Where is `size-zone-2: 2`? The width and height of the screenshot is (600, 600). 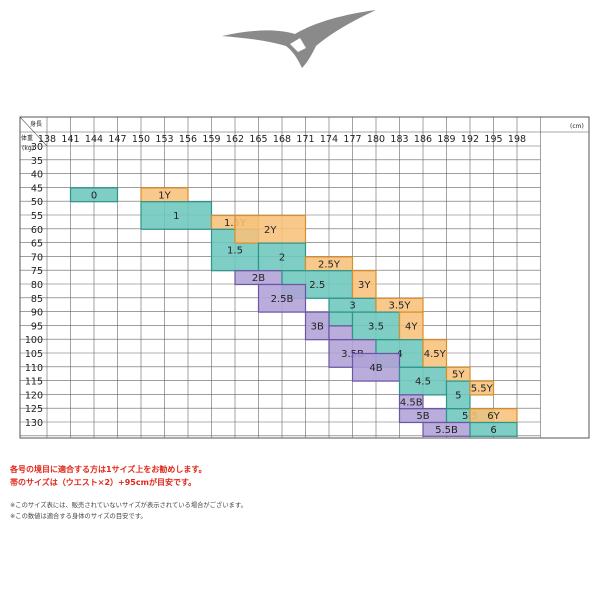
size-zone-2: 2 is located at coordinates (282, 257).